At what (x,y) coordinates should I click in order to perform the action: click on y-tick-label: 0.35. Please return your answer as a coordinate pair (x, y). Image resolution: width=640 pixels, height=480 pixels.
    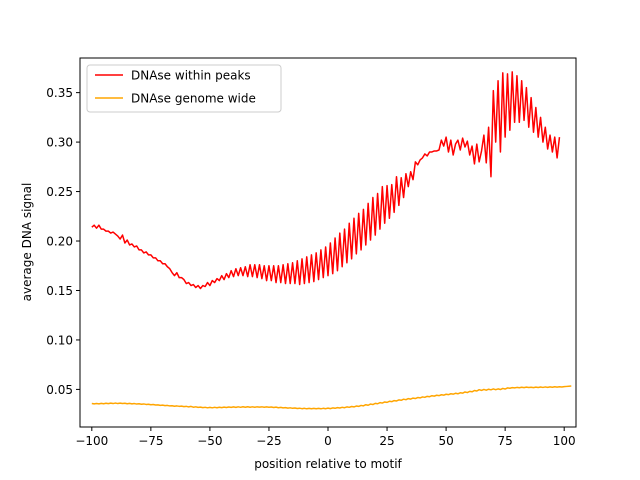
    Looking at the image, I should click on (59, 93).